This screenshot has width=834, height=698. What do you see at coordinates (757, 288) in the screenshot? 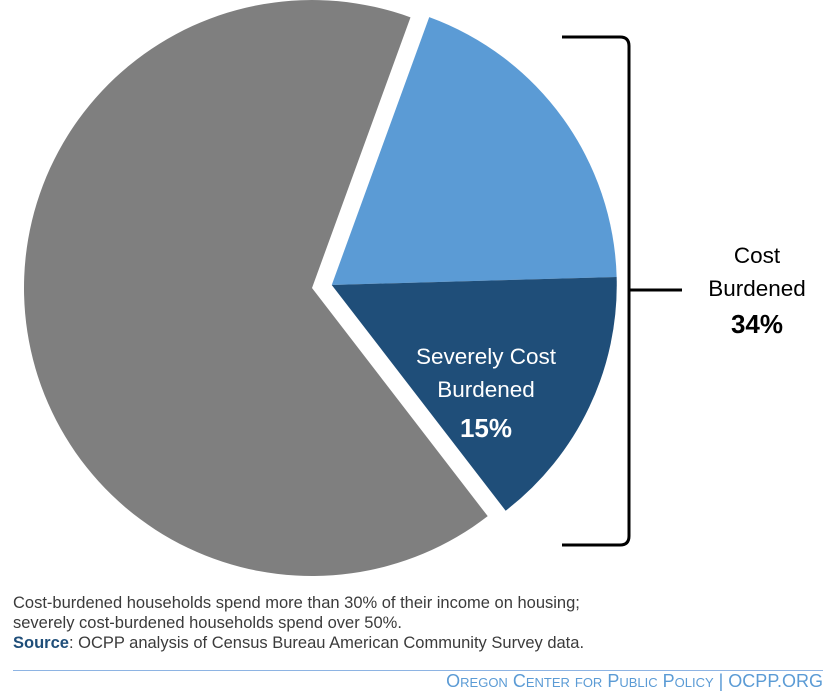
I see `bracket-label-line2: Burdened` at bounding box center [757, 288].